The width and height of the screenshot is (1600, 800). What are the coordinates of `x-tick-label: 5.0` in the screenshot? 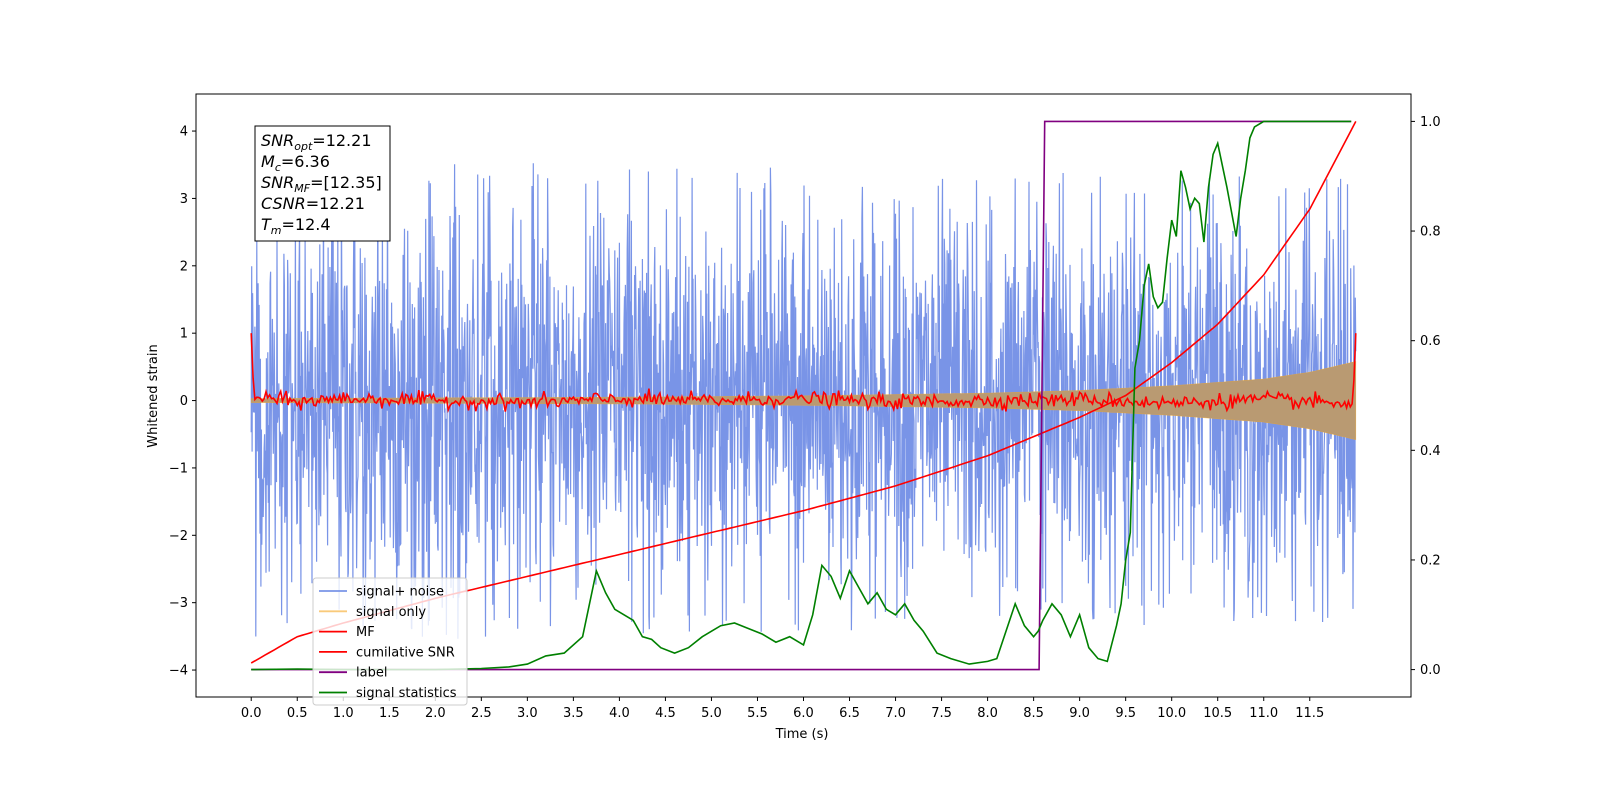 It's located at (711, 713).